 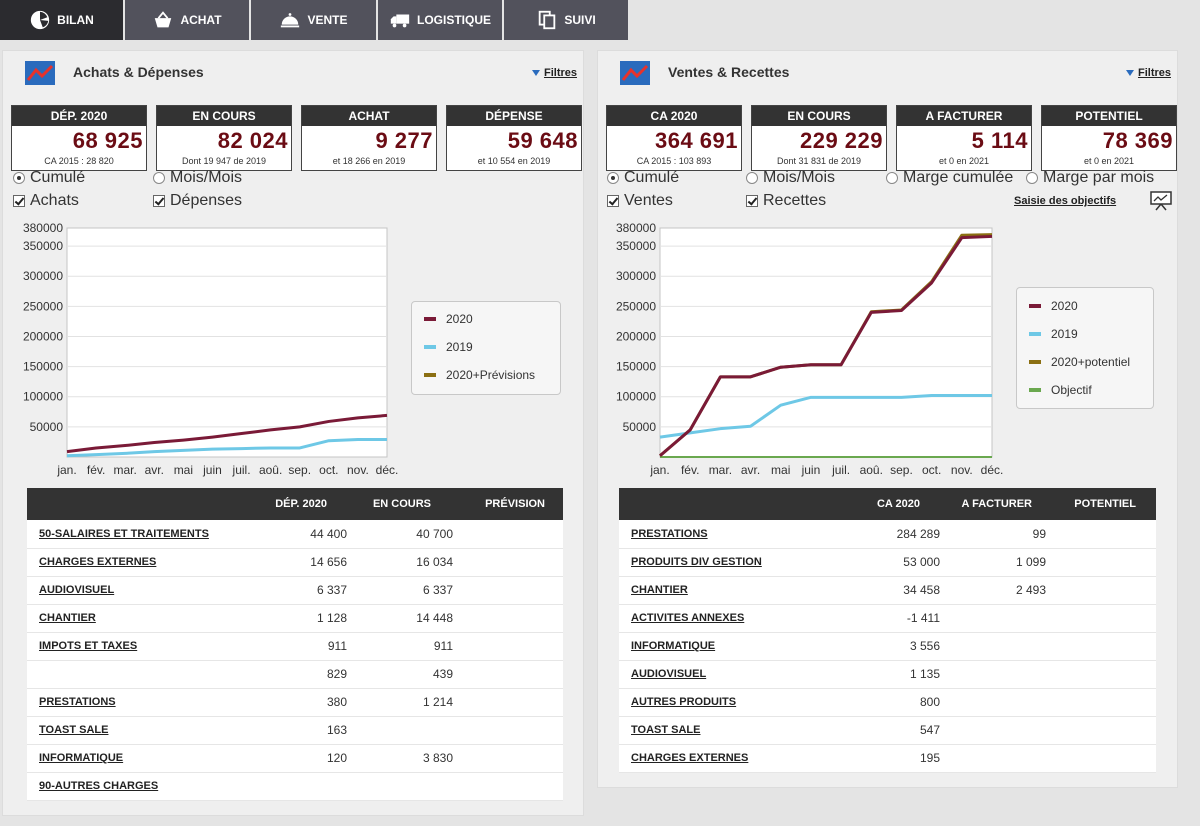 What do you see at coordinates (294, 504) in the screenshot?
I see `header-col: DÉP. 2020` at bounding box center [294, 504].